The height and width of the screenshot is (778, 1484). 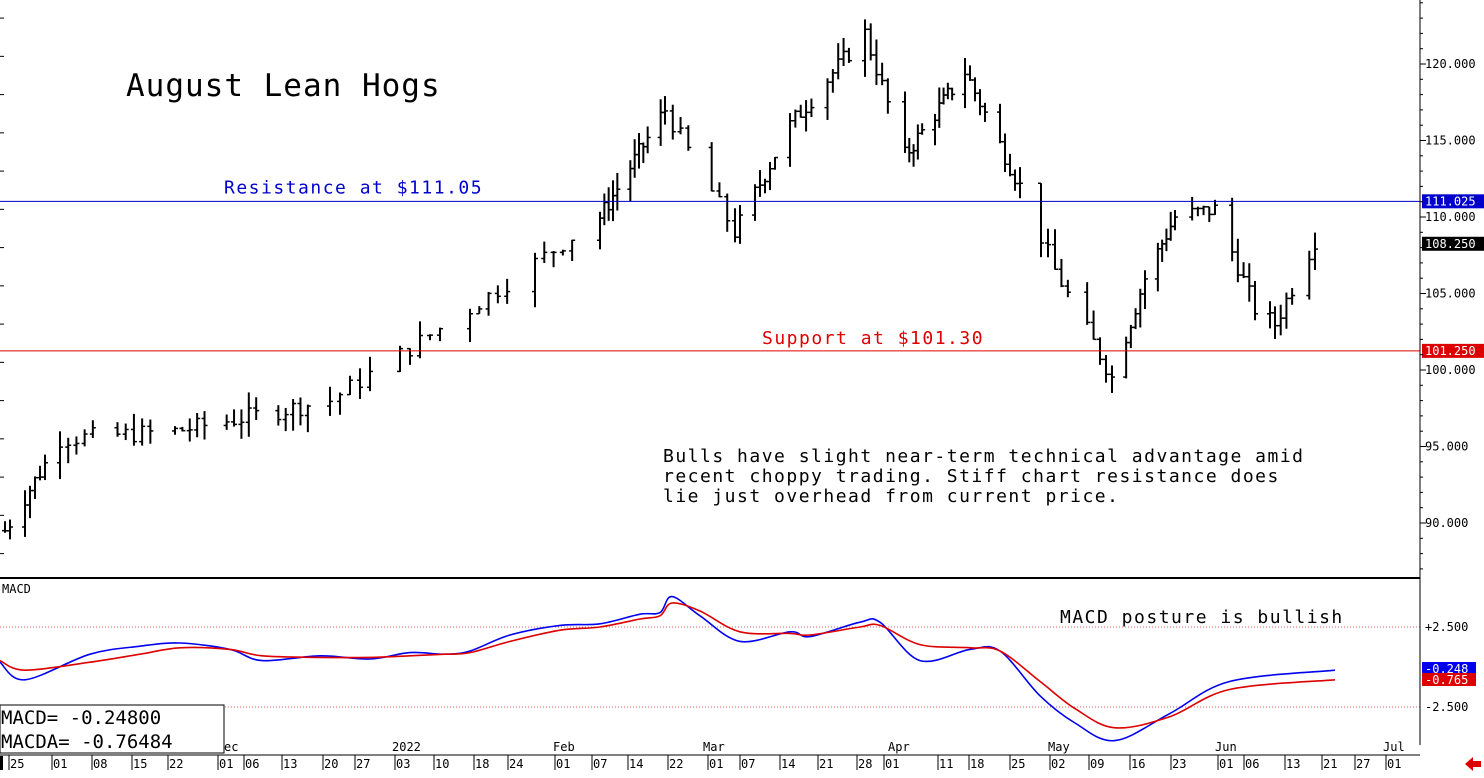 I want to click on x-tick-label: 21, so click(x=1330, y=764).